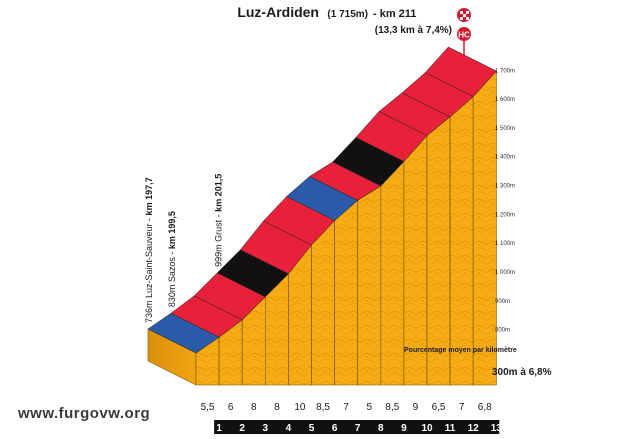  What do you see at coordinates (450, 428) in the screenshot?
I see `km-marker-label: 11` at bounding box center [450, 428].